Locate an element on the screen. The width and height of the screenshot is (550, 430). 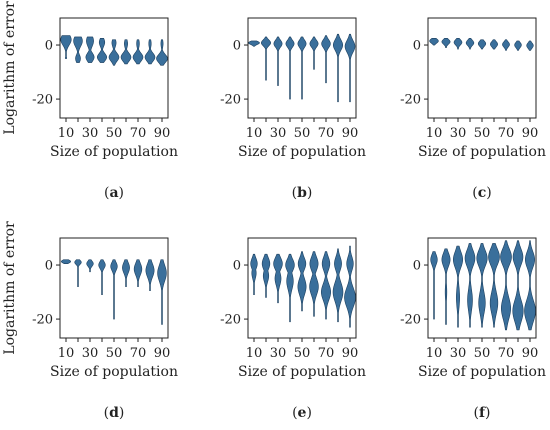
panel-c: 0 -20 10 30 50 70 90 Size of population (c) is located at coordinates (473, 109).